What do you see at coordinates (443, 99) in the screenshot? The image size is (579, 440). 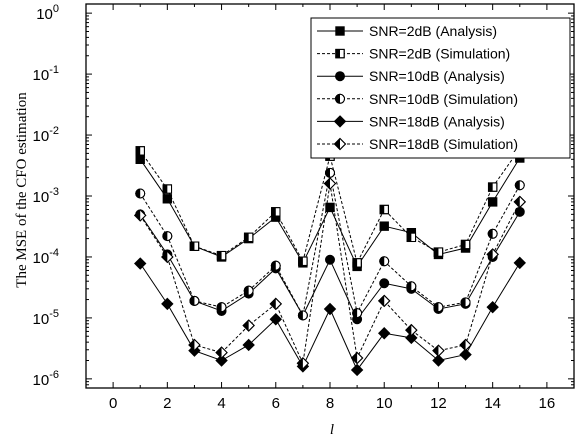 I see `legend-label: SNR=10dB (Simulation)` at bounding box center [443, 99].